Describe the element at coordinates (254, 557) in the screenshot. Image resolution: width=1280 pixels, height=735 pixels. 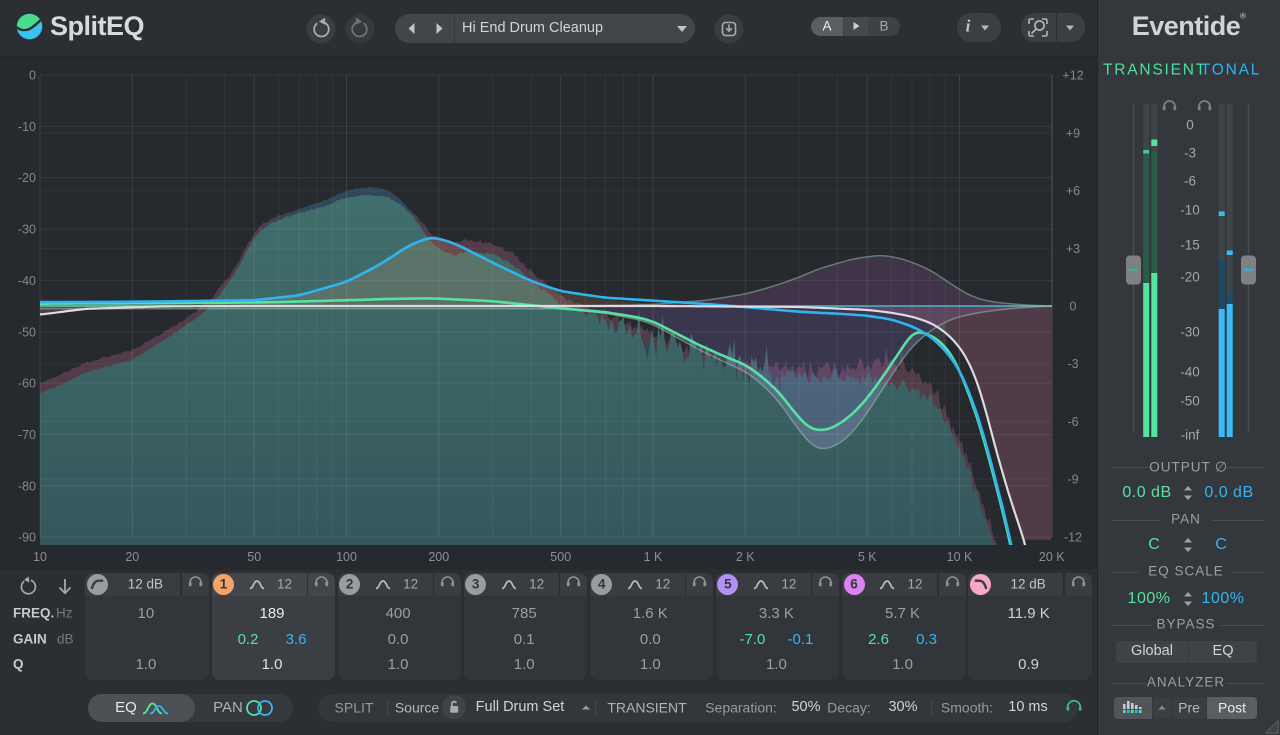
I see `svg-text: 50` at that location.